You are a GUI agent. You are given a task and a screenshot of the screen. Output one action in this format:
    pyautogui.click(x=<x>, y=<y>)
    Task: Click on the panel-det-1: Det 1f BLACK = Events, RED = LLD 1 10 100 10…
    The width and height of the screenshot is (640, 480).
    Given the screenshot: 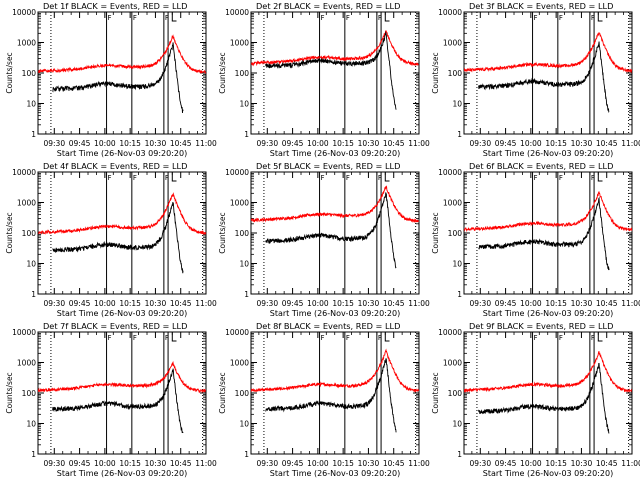 What is the action you would take?
    pyautogui.click(x=111, y=79)
    